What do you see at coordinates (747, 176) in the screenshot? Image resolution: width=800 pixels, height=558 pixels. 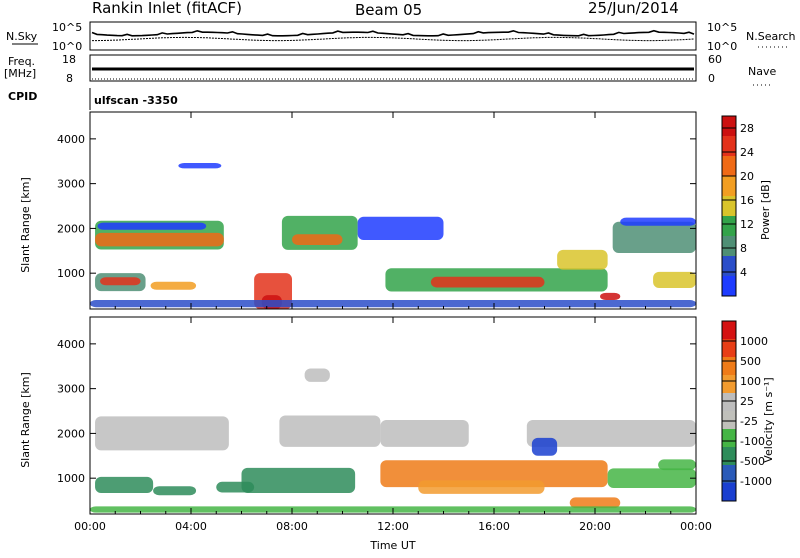 I see `power-colorbar-tick-label: 20` at bounding box center [747, 176].